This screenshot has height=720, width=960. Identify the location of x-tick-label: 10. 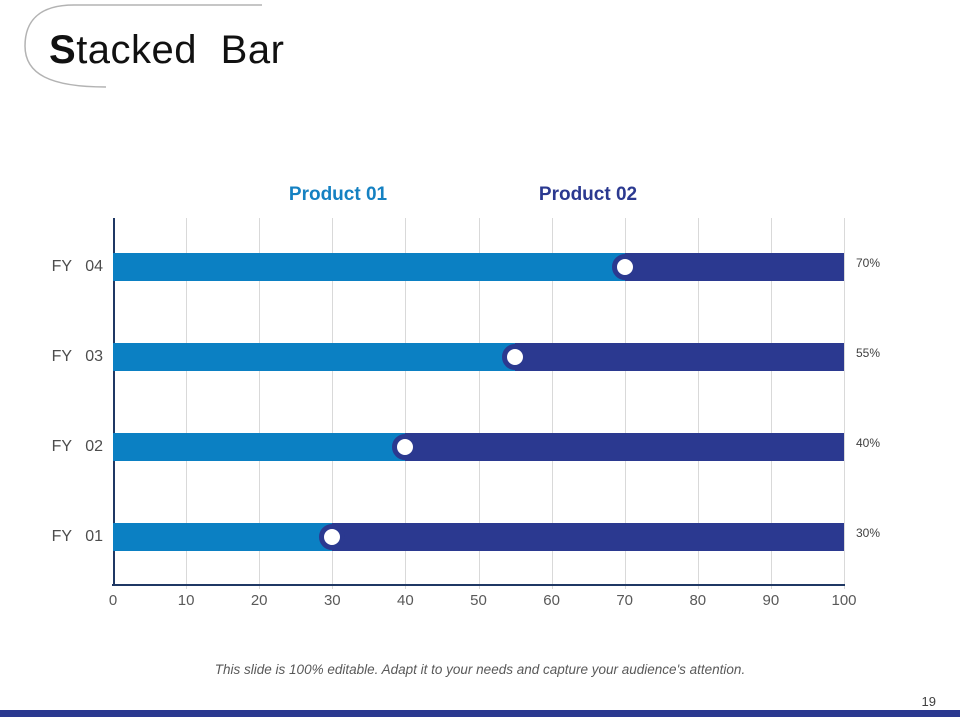
(186, 600).